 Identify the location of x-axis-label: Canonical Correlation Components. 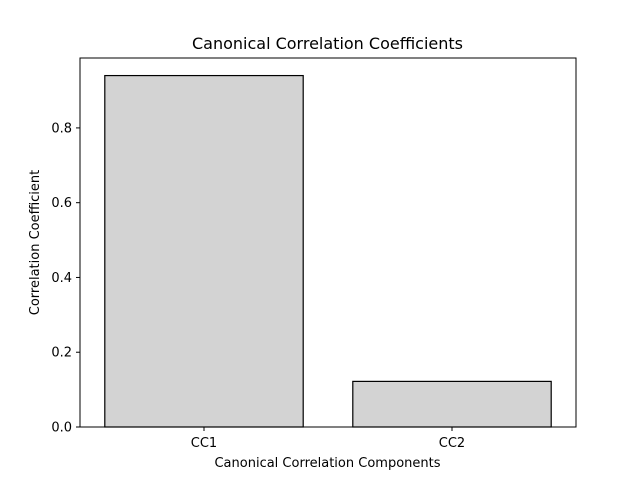
(327, 463).